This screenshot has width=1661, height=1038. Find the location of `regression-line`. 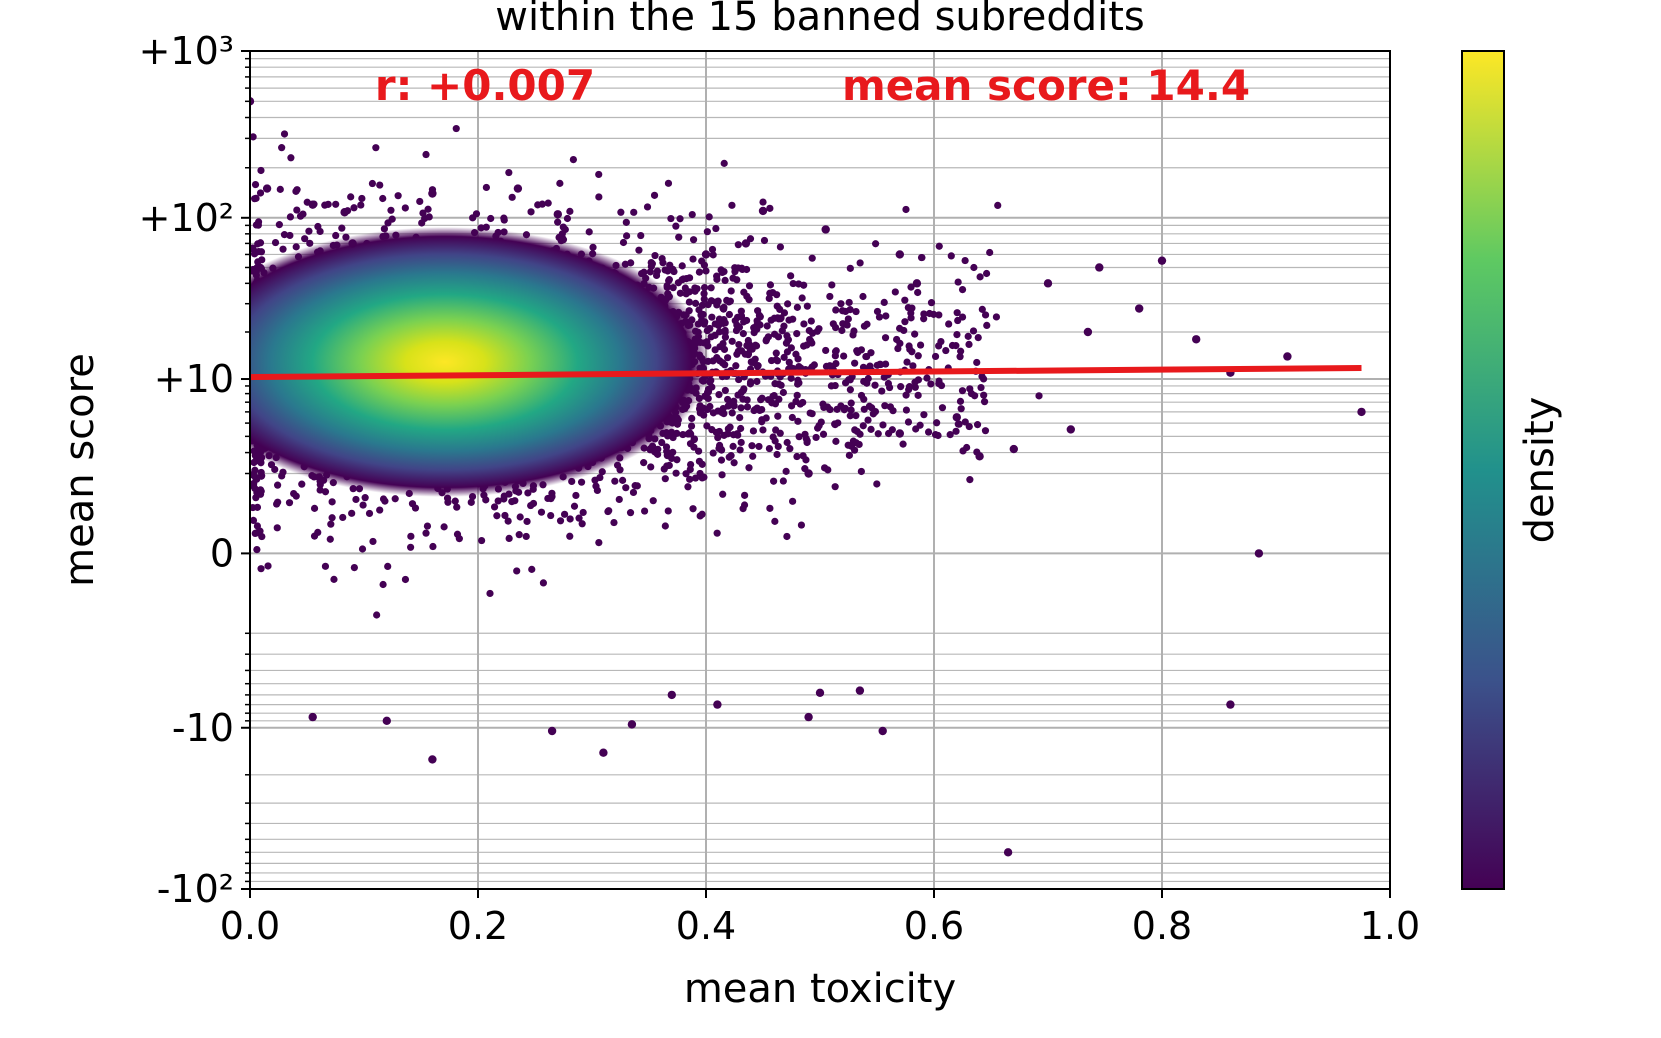

regression-line is located at coordinates (806, 373).